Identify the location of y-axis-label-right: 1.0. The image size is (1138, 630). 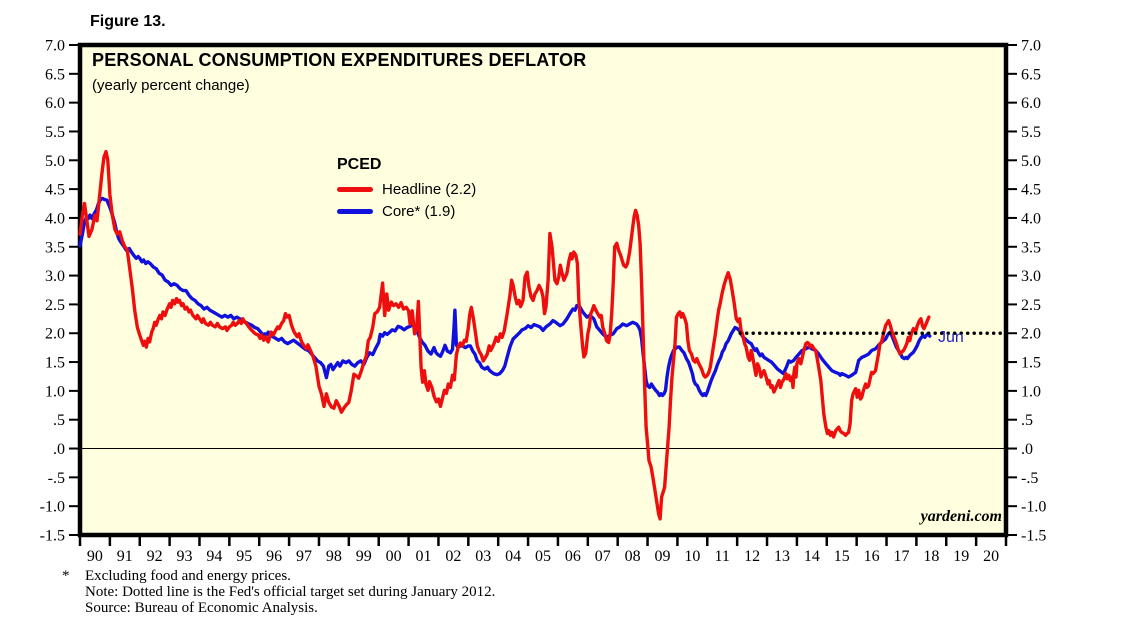
(1031, 391).